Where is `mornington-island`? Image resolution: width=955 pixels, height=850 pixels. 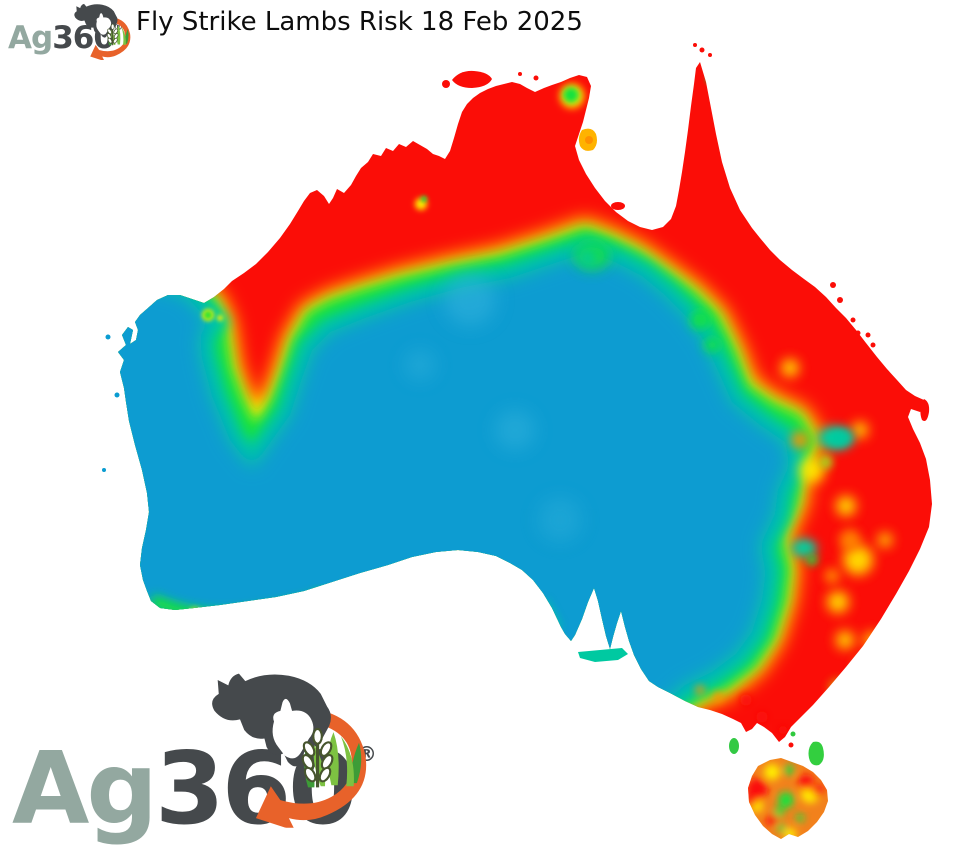
mornington-island is located at coordinates (618, 206).